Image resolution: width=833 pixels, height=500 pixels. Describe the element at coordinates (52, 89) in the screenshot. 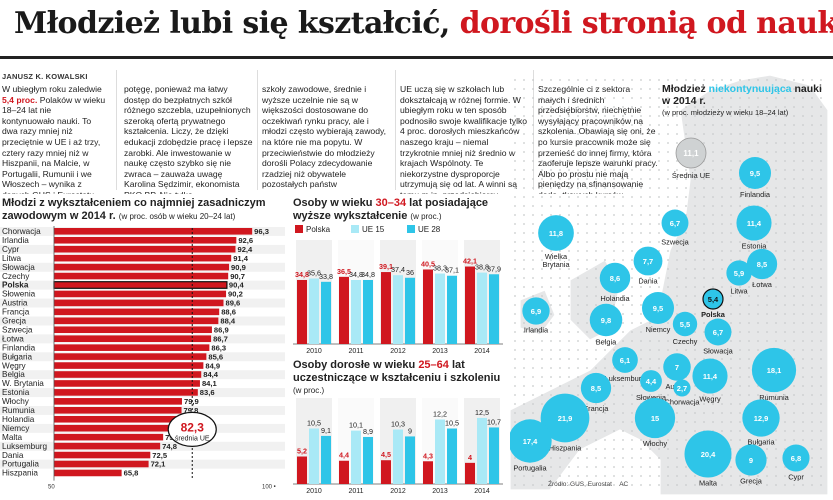

I see `article-col1-span: W ubiegłym roku zaledwie` at that location.